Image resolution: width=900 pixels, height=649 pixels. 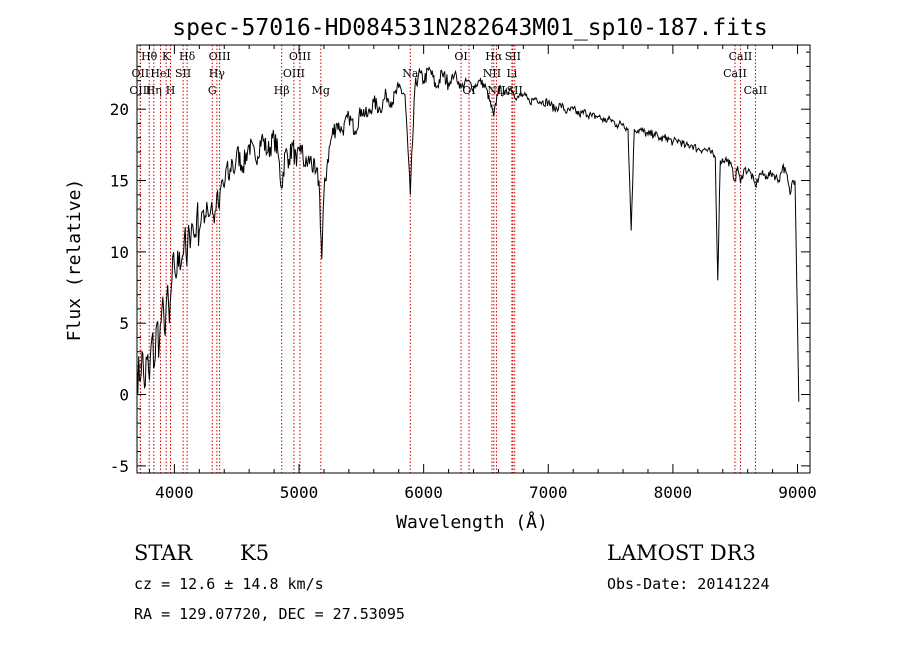 I want to click on observation-date: Obs-Date: 20141224, so click(x=688, y=584).